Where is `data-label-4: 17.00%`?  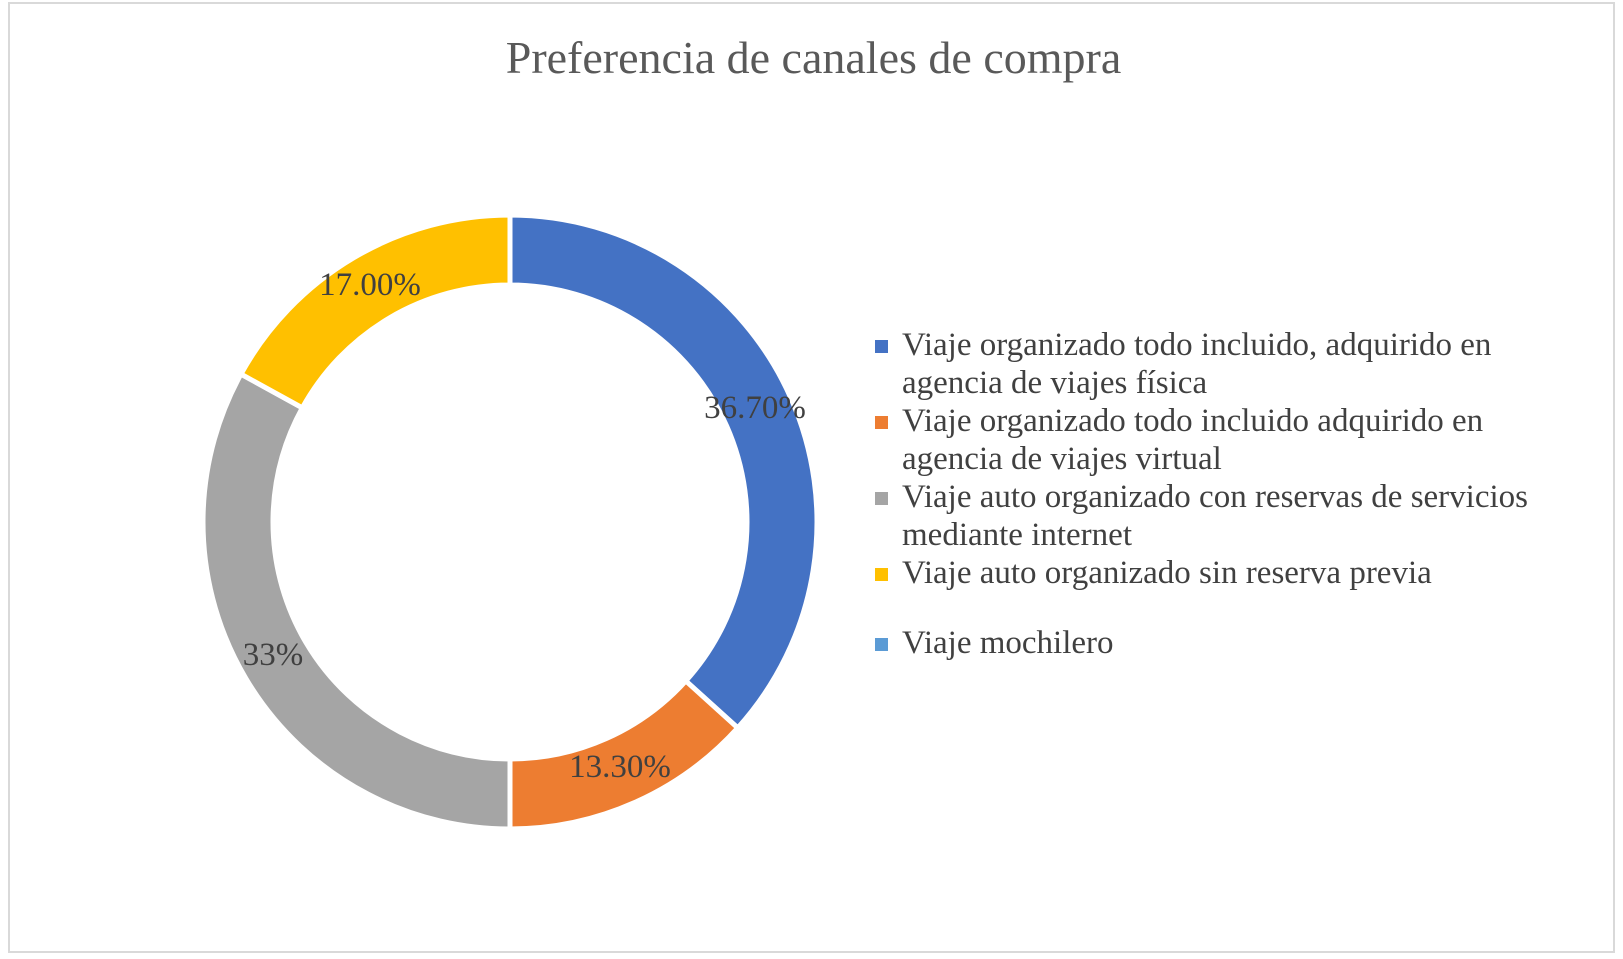
data-label-4: 17.00% is located at coordinates (370, 285).